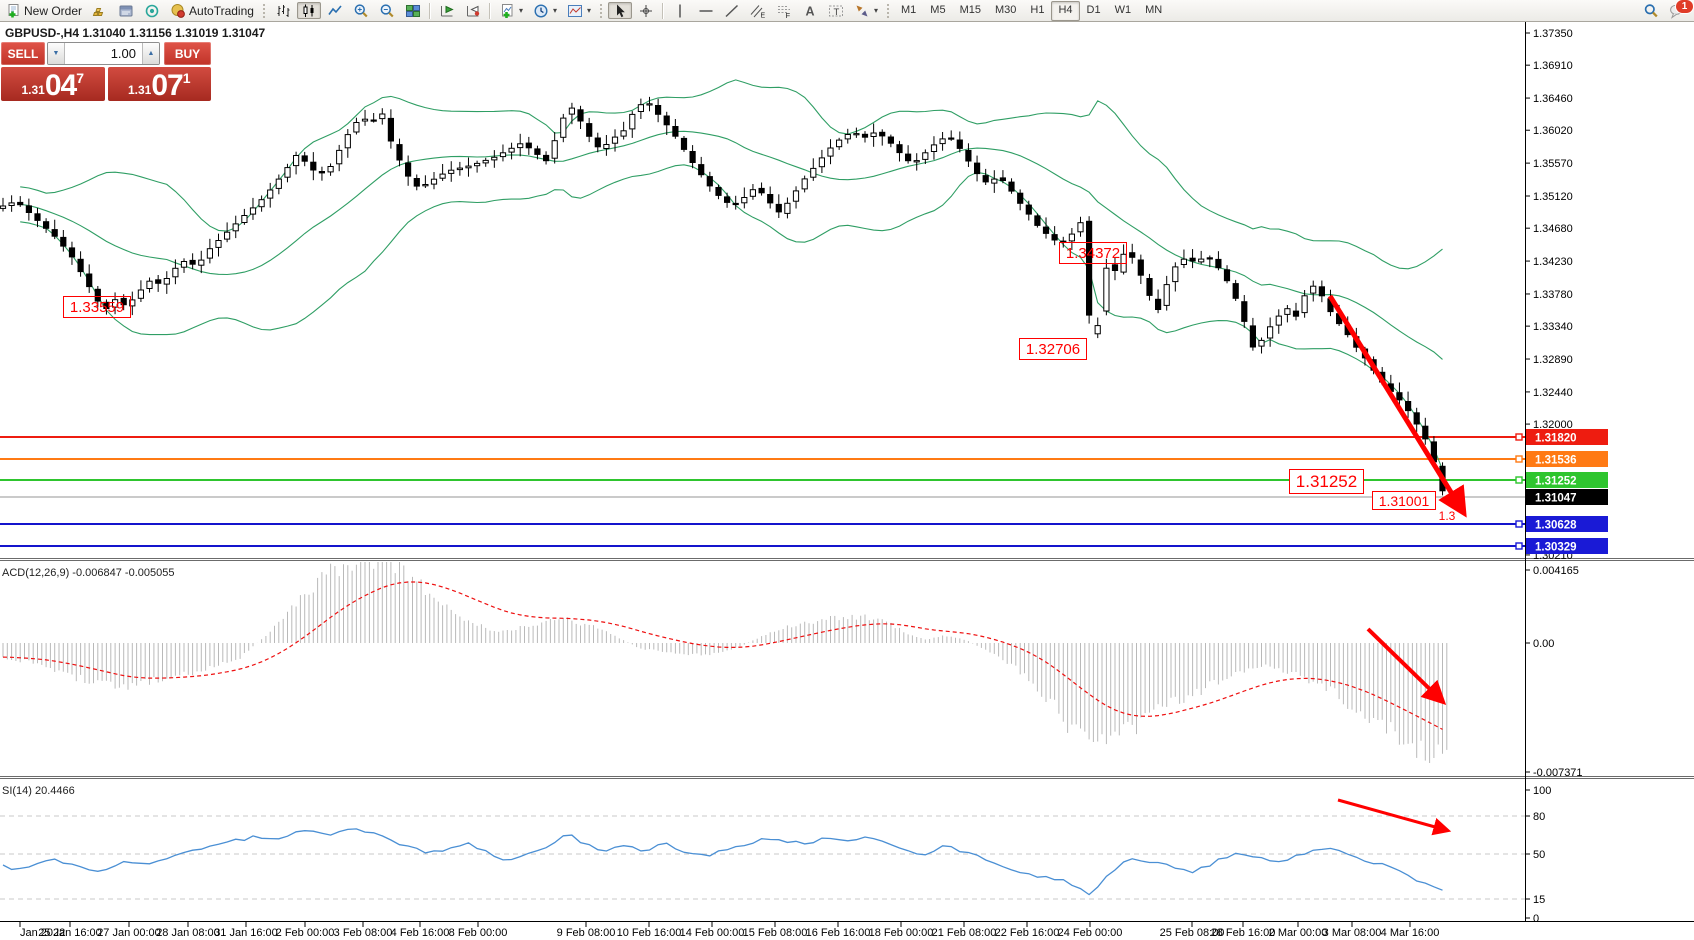  What do you see at coordinates (574, 10) in the screenshot?
I see `template-icon` at bounding box center [574, 10].